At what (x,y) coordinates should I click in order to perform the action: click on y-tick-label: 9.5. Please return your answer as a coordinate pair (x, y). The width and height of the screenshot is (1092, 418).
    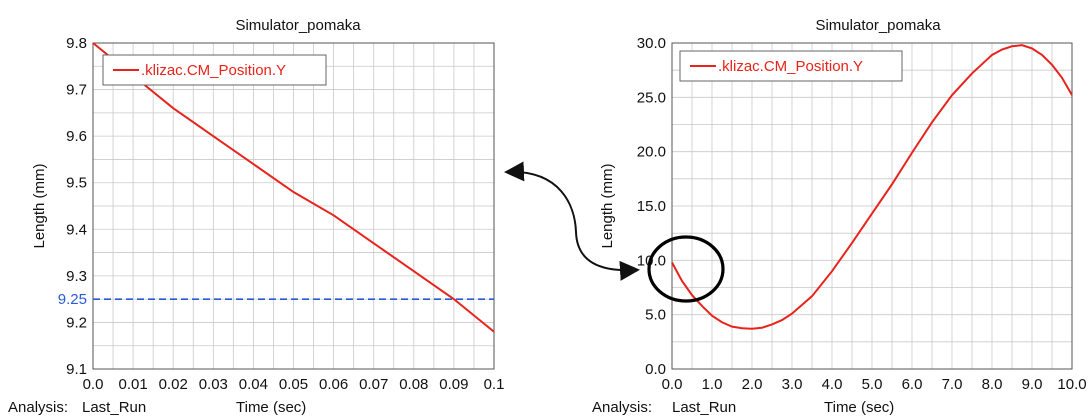
    Looking at the image, I should click on (76, 183).